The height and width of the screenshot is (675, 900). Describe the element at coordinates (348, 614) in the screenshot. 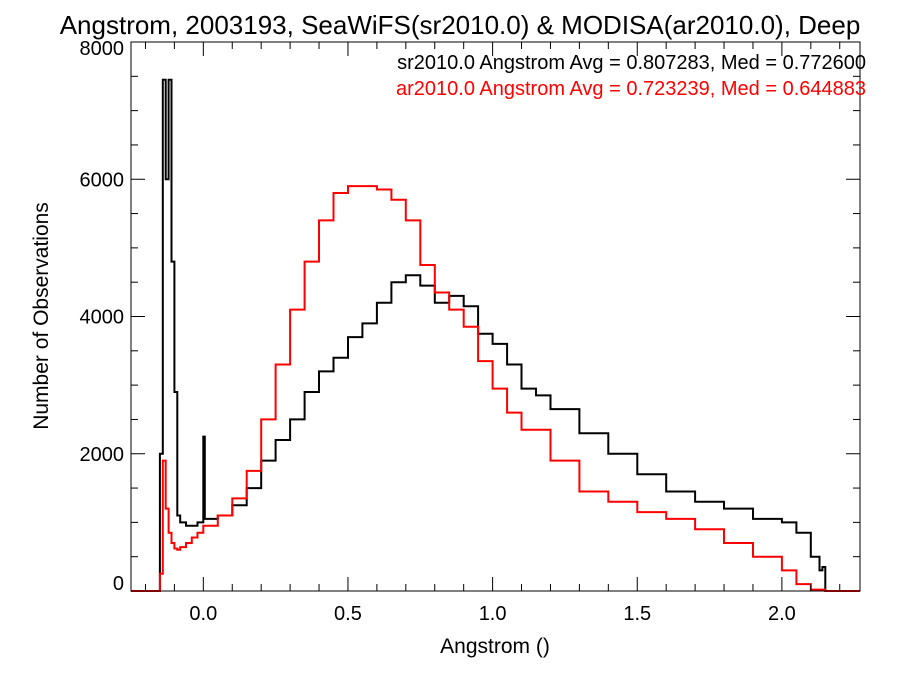

I see `x-tick-label: 0.5` at that location.